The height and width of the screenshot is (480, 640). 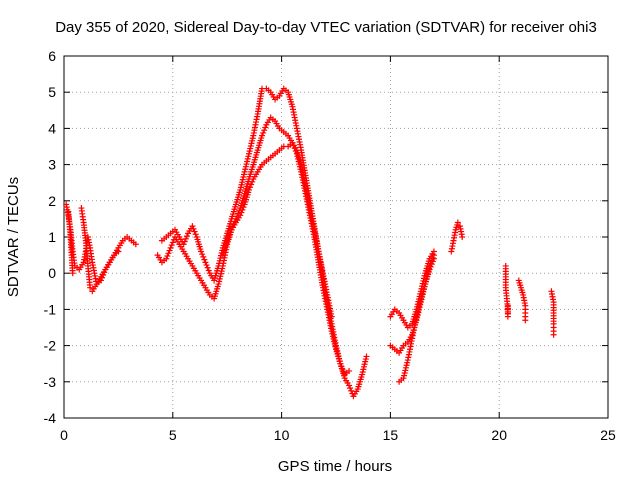 I want to click on y-tick-label: -2, so click(x=50, y=346).